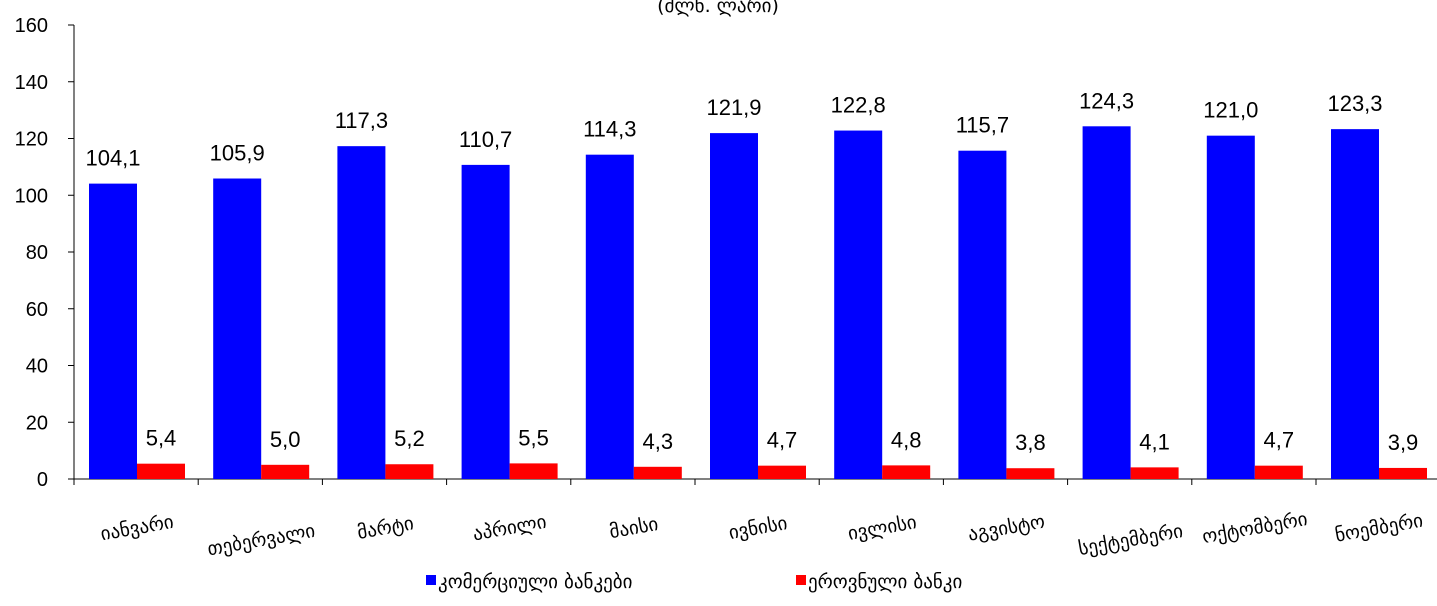 The image size is (1437, 606). What do you see at coordinates (858, 105) in the screenshot?
I see `data-label: 122,8` at bounding box center [858, 105].